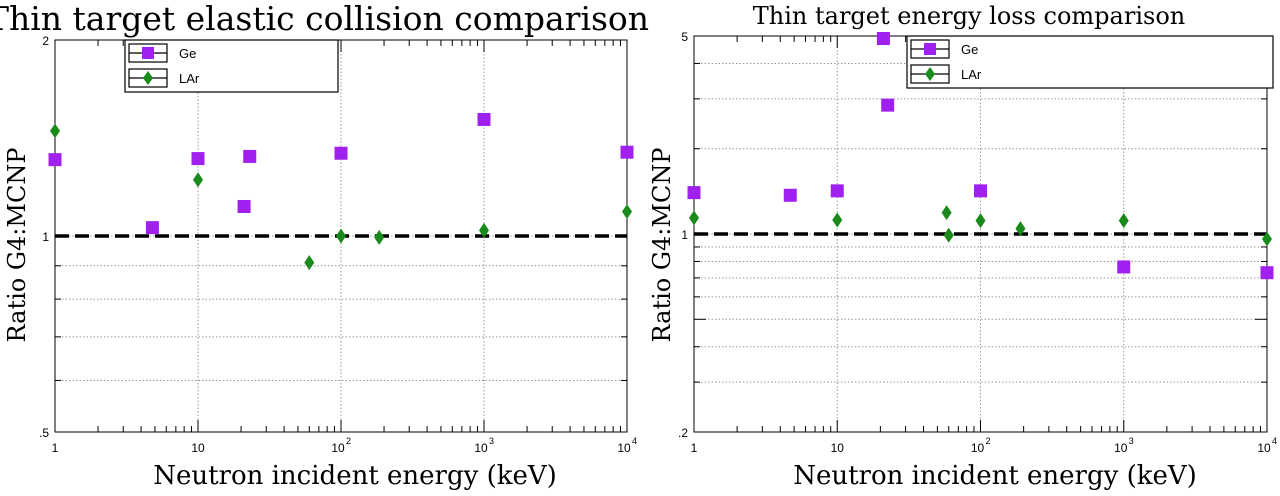  What do you see at coordinates (324, 19) in the screenshot?
I see `chart-title: Thin target elastic collision comparison` at bounding box center [324, 19].